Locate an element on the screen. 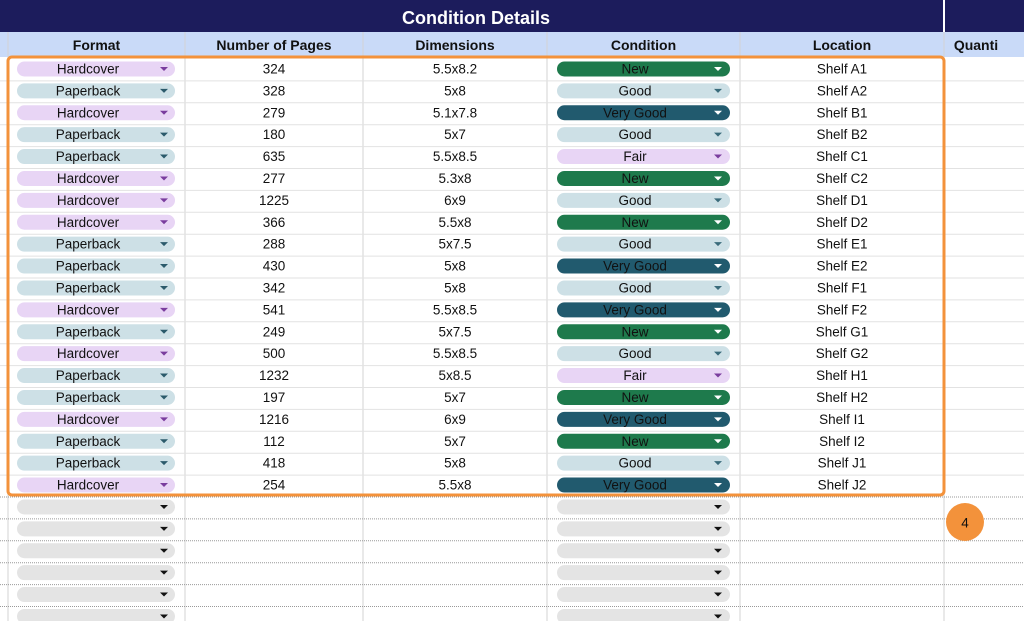  dimensions-value: 5.5x8 is located at coordinates (454, 485).